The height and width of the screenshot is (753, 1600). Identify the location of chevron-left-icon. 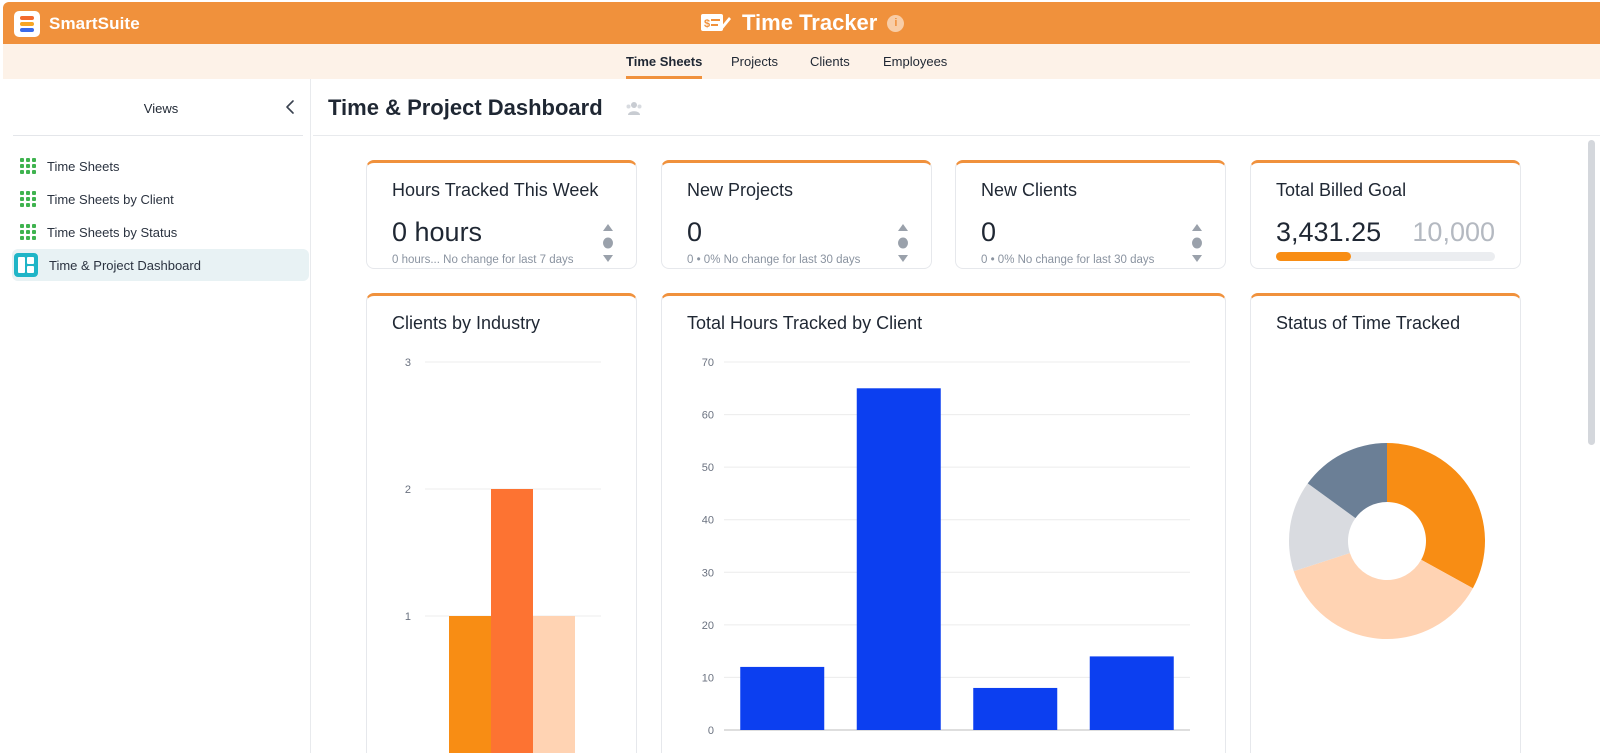
(291, 107).